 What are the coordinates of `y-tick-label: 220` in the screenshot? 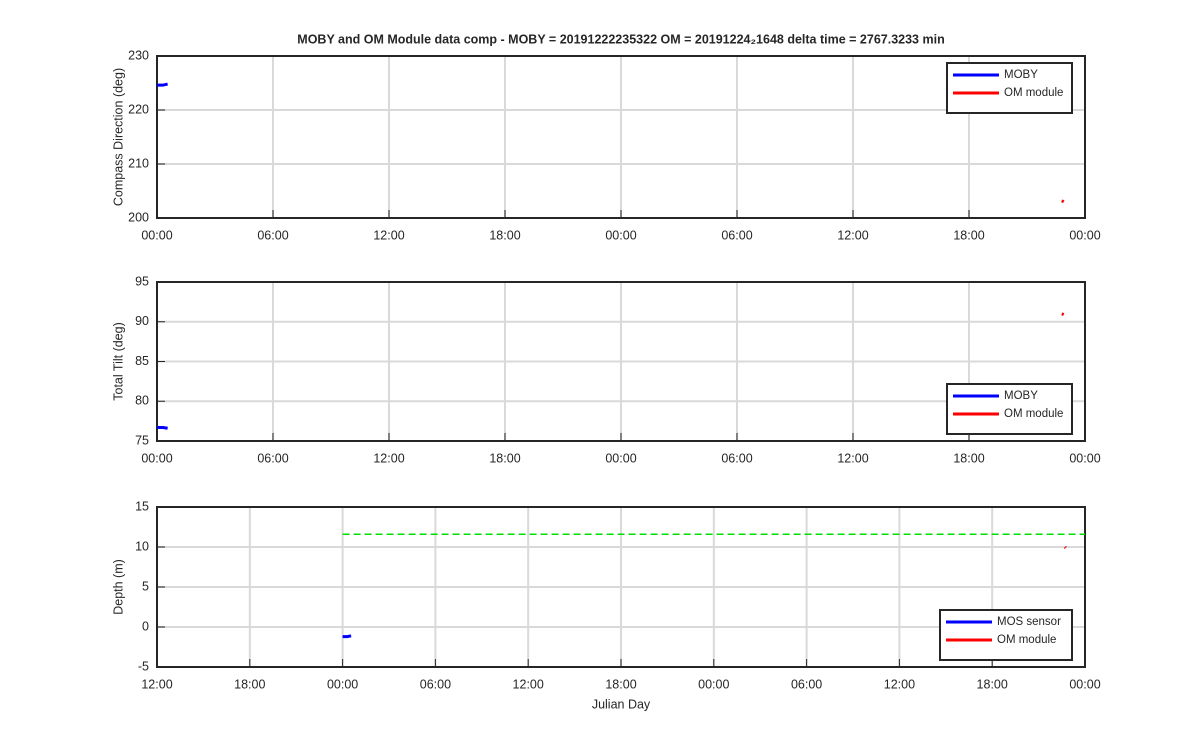 It's located at (138, 109).